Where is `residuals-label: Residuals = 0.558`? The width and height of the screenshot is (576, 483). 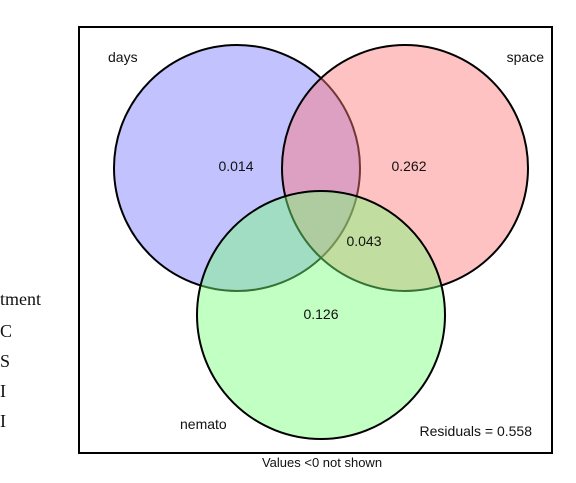 residuals-label: Residuals = 0.558 is located at coordinates (476, 431).